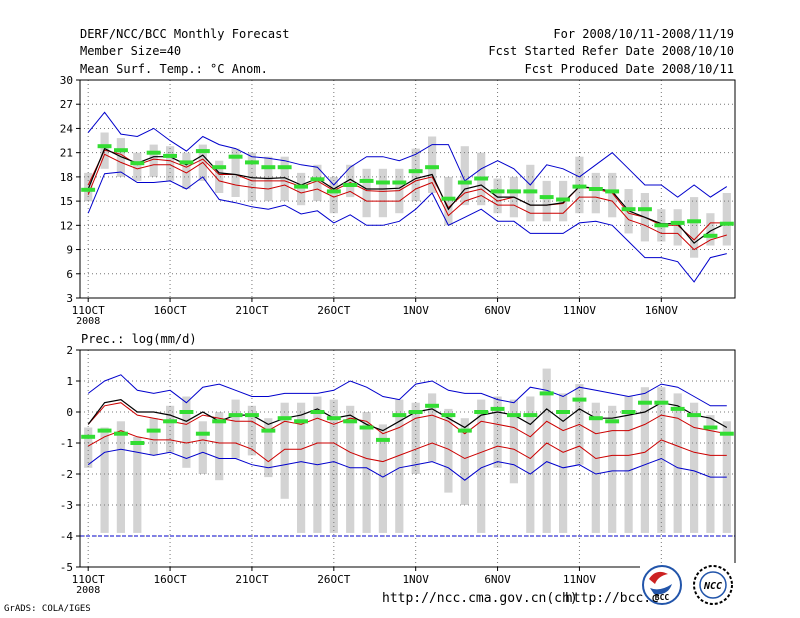 The height and width of the screenshot is (618, 800). I want to click on y-tick-label: 6, so click(69, 274).